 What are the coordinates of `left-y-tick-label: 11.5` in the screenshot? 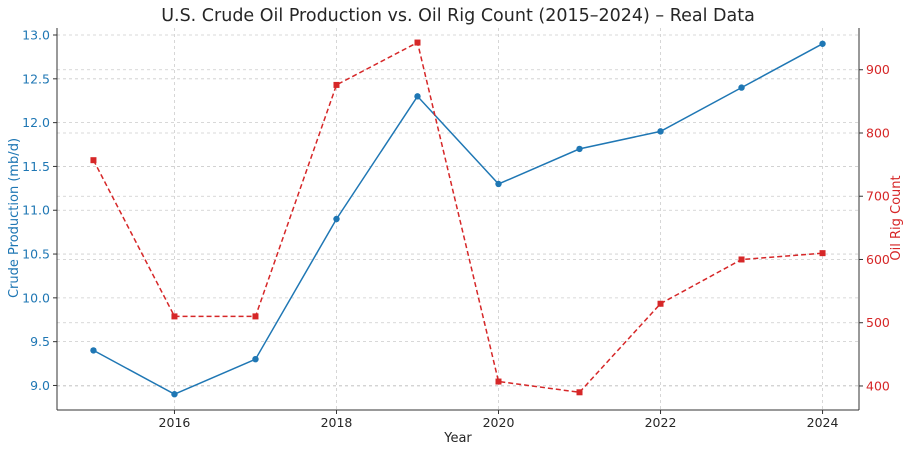 It's located at (36, 166).